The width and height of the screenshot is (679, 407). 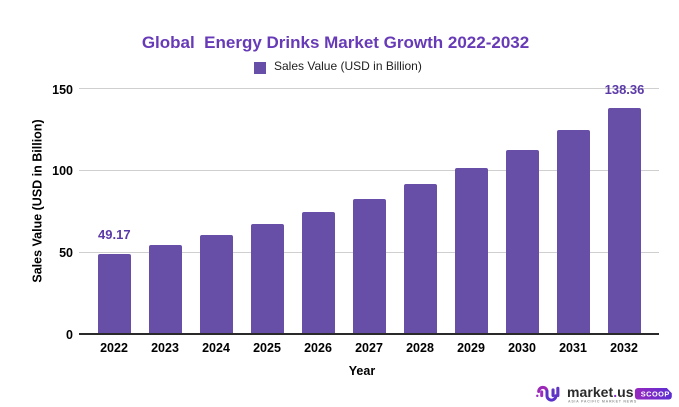 What do you see at coordinates (655, 393) in the screenshot?
I see `svg-text: SCOOP` at bounding box center [655, 393].